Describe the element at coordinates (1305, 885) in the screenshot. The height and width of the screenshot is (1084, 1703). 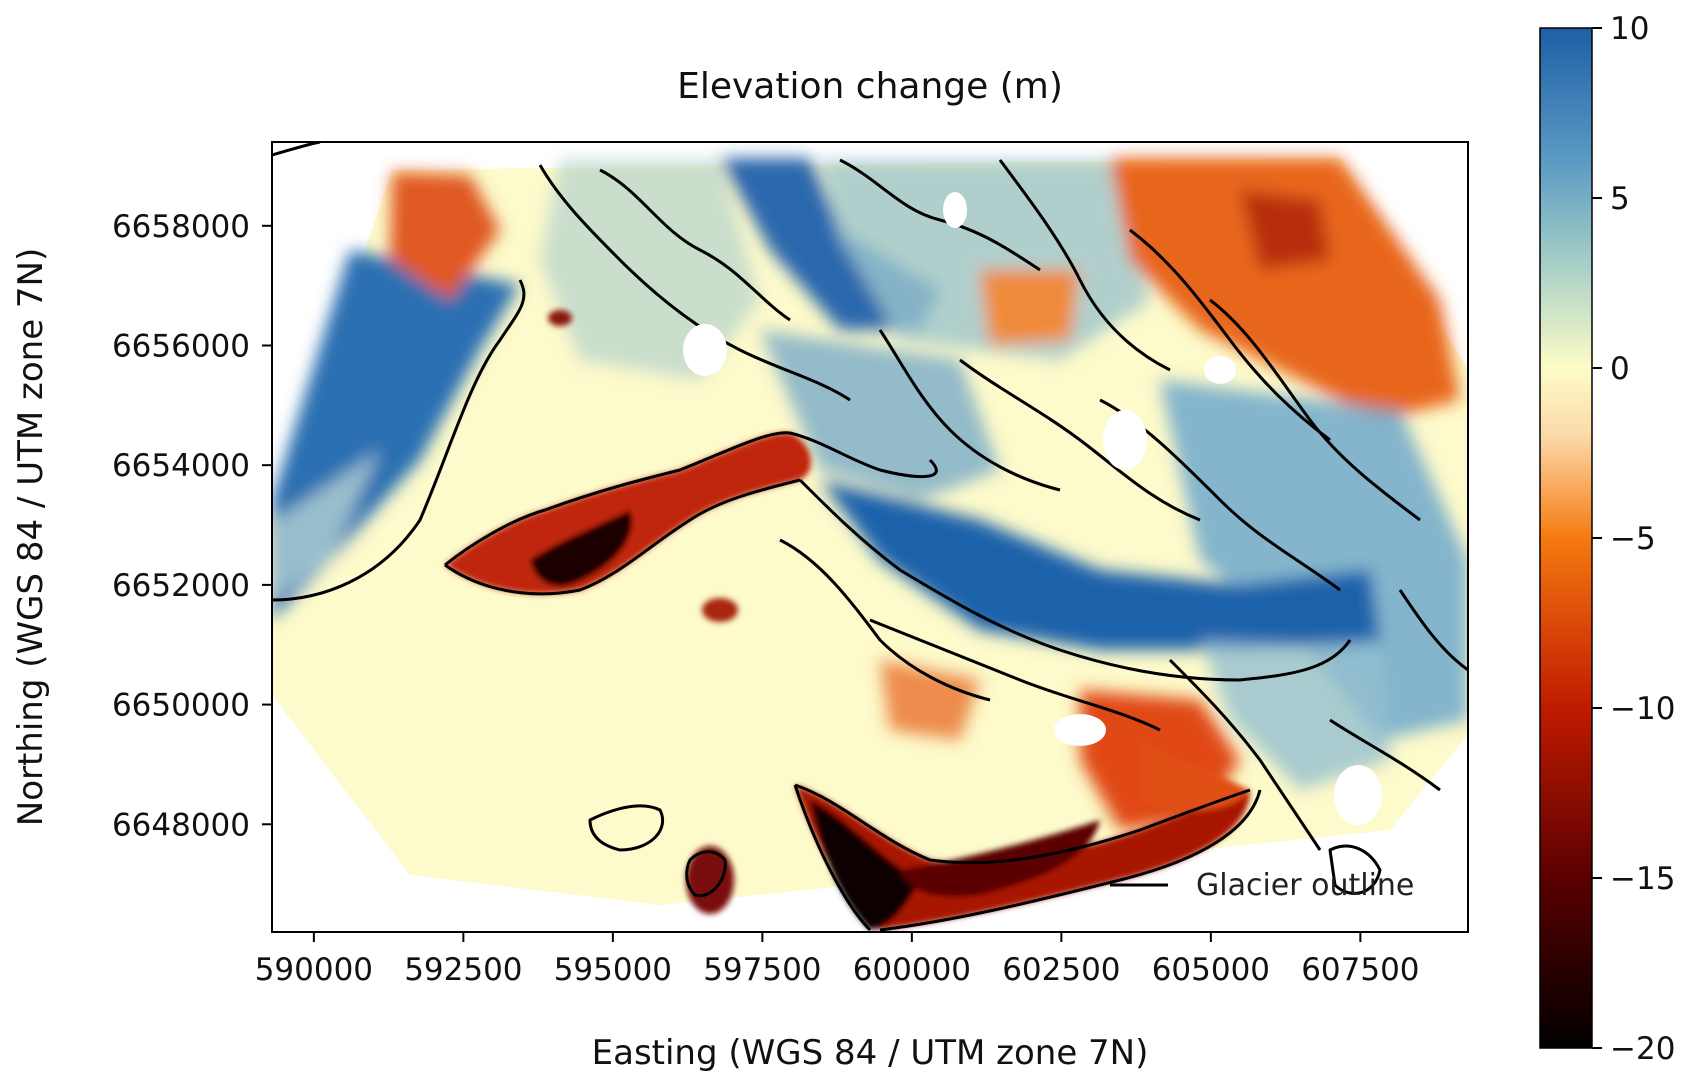
I see `legend-label: Glacier outline` at that location.